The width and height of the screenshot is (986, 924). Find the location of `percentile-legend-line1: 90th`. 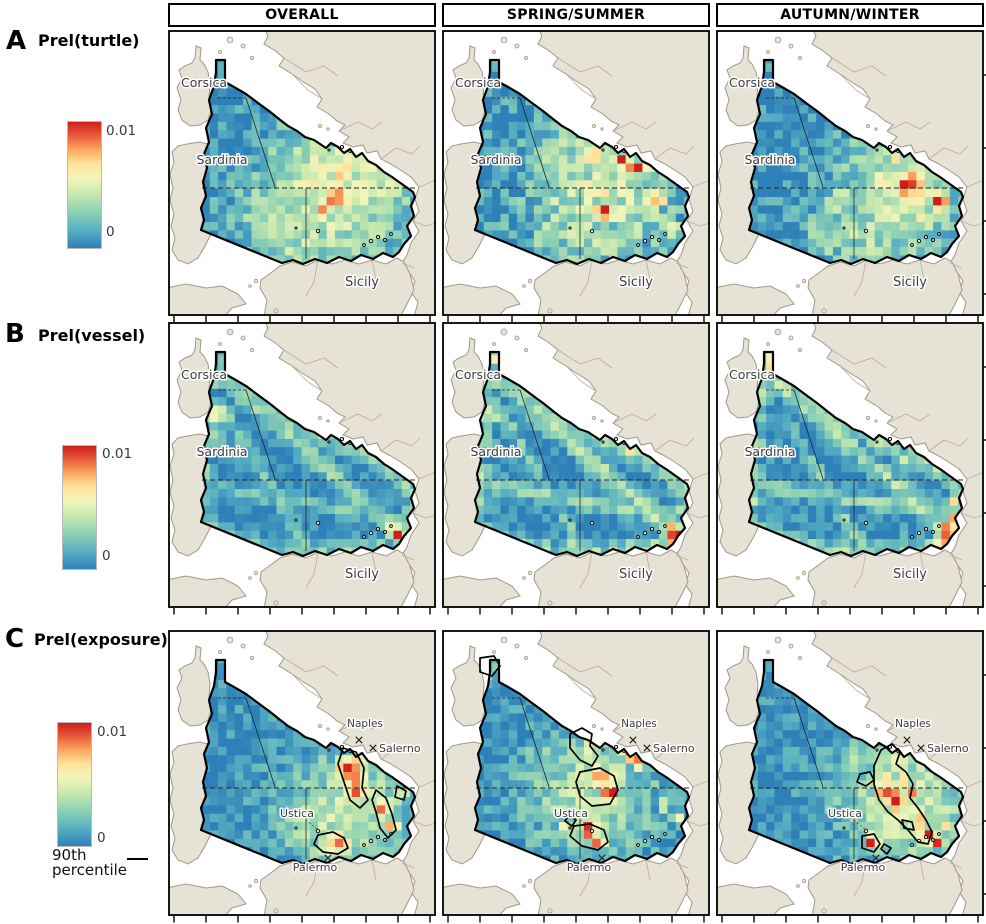

percentile-legend-line1: 90th is located at coordinates (69, 855).